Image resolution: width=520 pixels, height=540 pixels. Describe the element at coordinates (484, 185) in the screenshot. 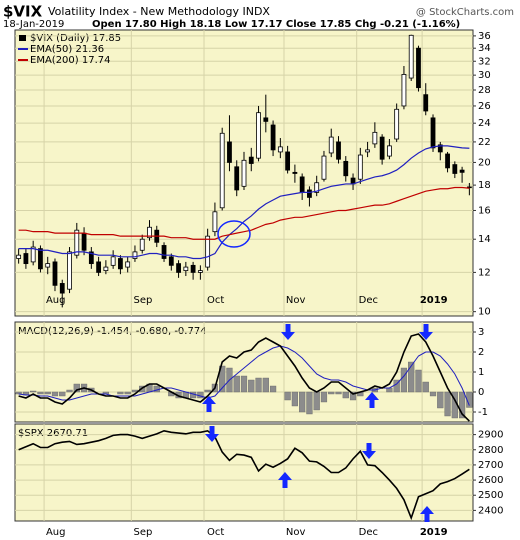

I see `y-tick-label: 18` at that location.